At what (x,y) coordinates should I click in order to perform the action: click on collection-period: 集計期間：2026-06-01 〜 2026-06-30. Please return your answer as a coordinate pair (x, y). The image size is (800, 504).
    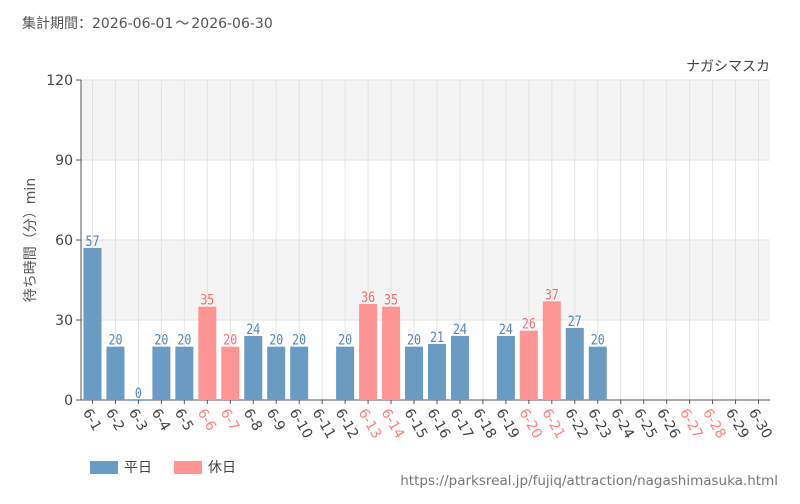
    Looking at the image, I should click on (147, 23).